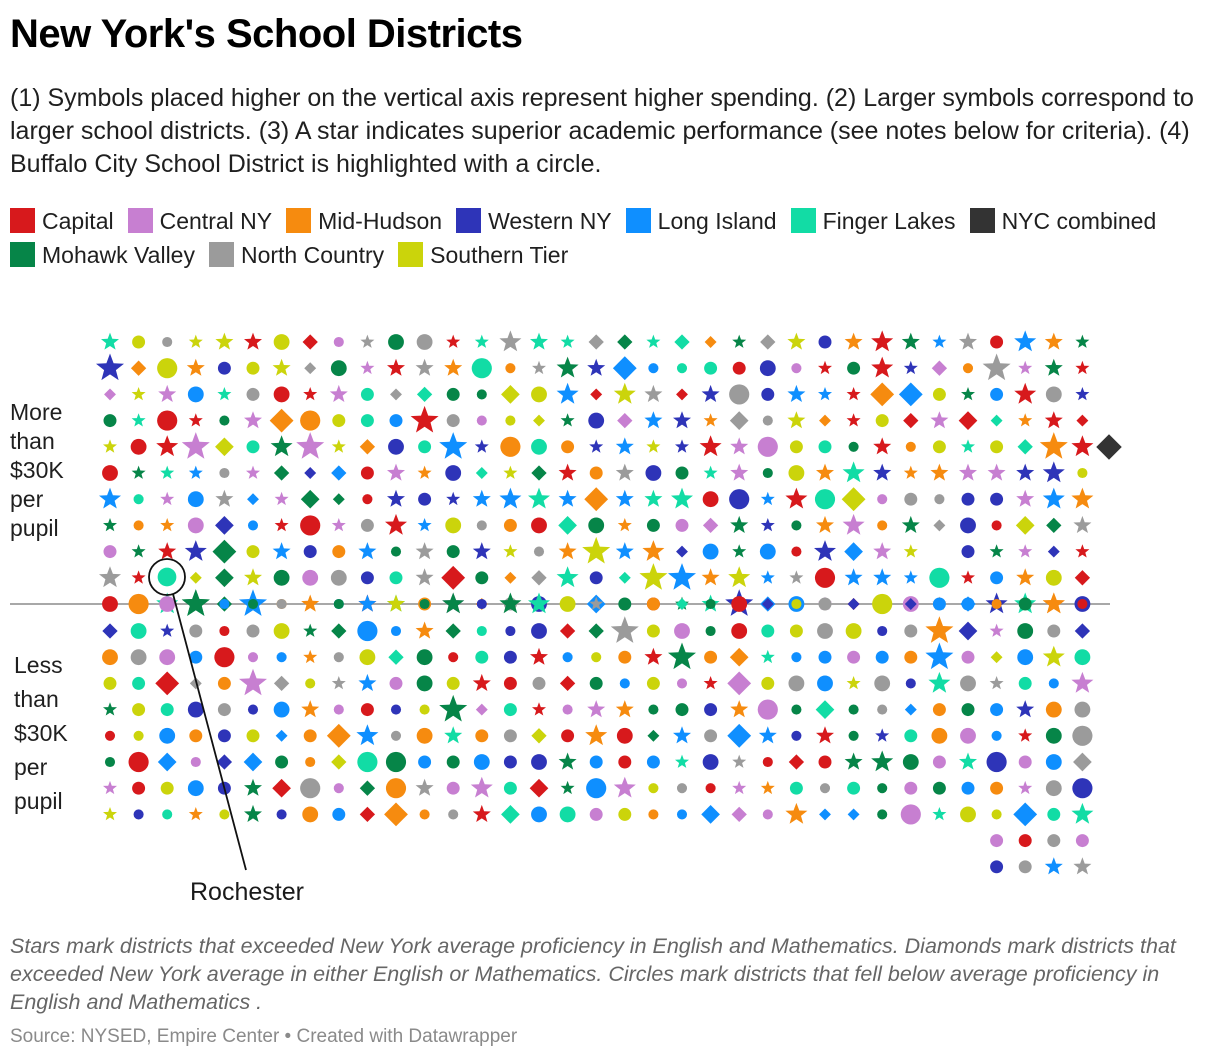  I want to click on legend-swatch, so click(22, 254).